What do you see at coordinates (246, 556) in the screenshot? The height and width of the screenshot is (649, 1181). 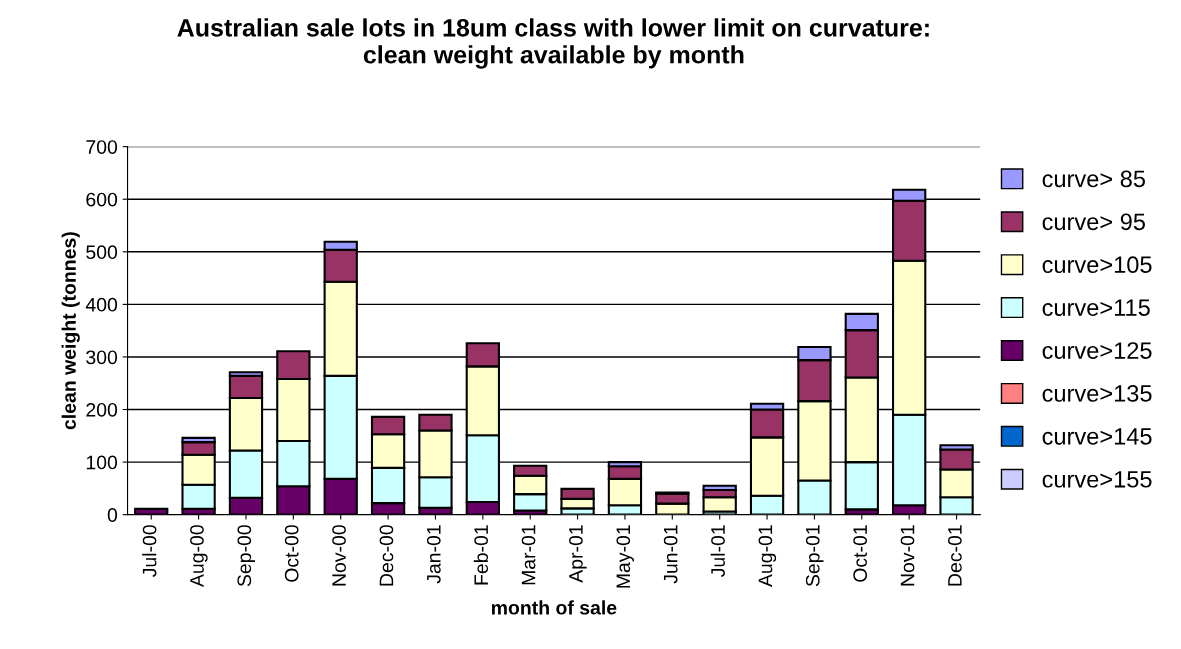 I see `x-tick-label: Sep-00` at bounding box center [246, 556].